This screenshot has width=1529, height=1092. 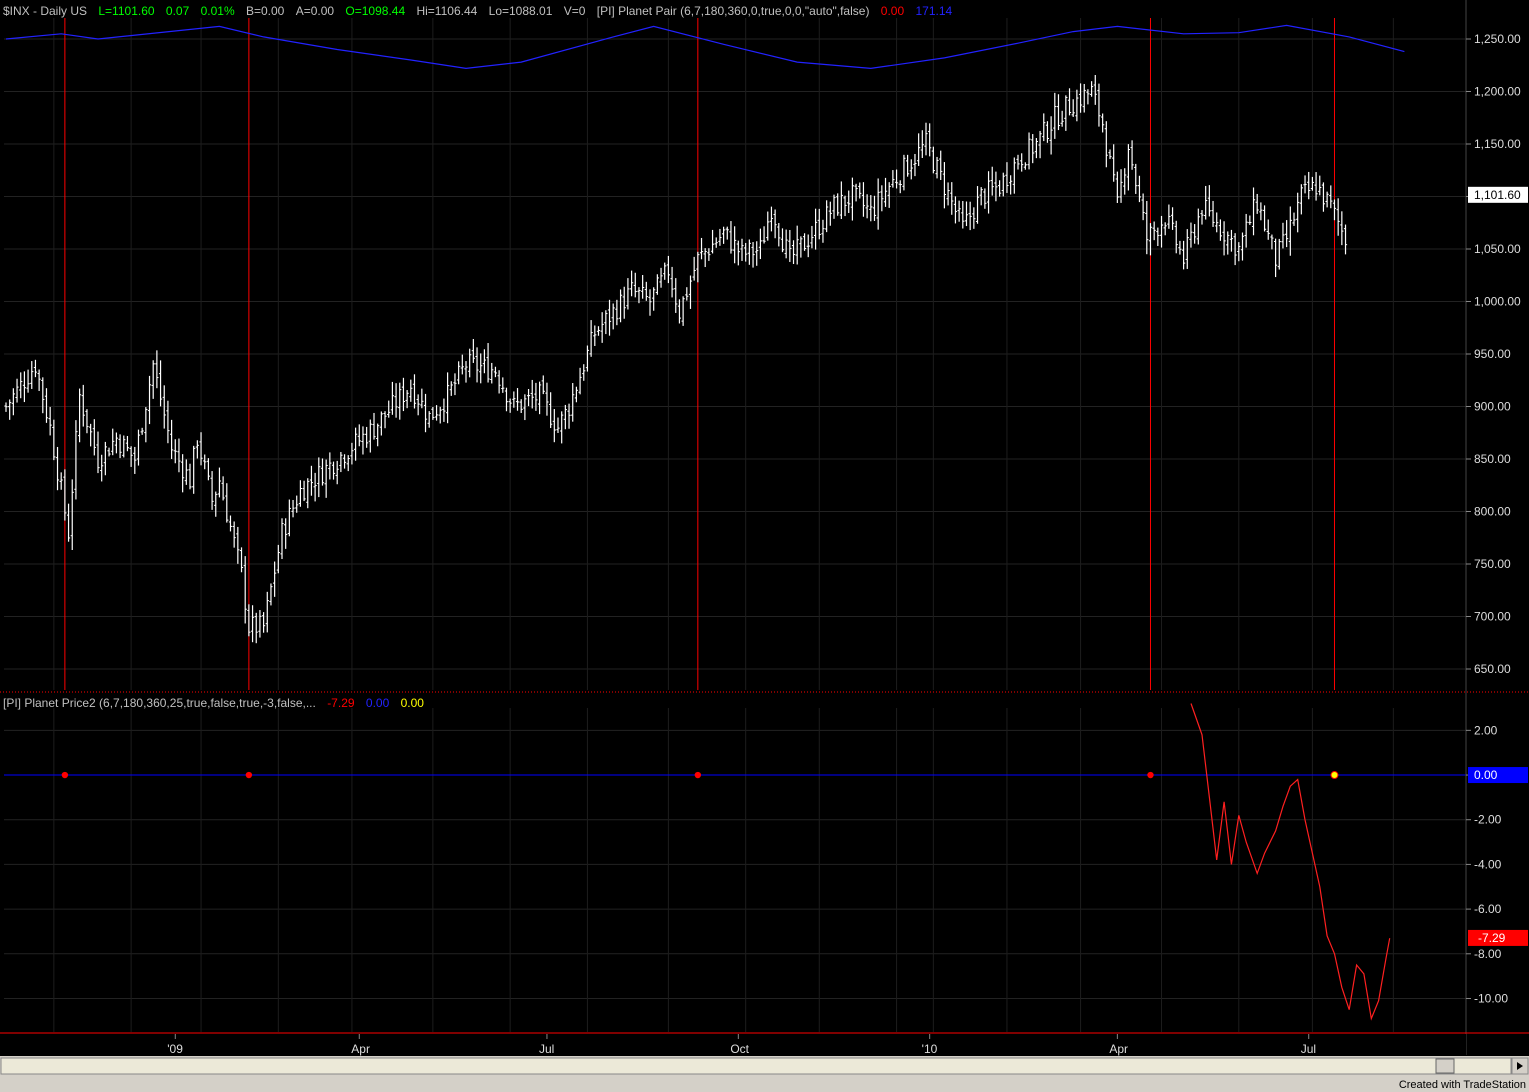 What do you see at coordinates (126, 11) in the screenshot?
I see `last-price: L=1101.60` at bounding box center [126, 11].